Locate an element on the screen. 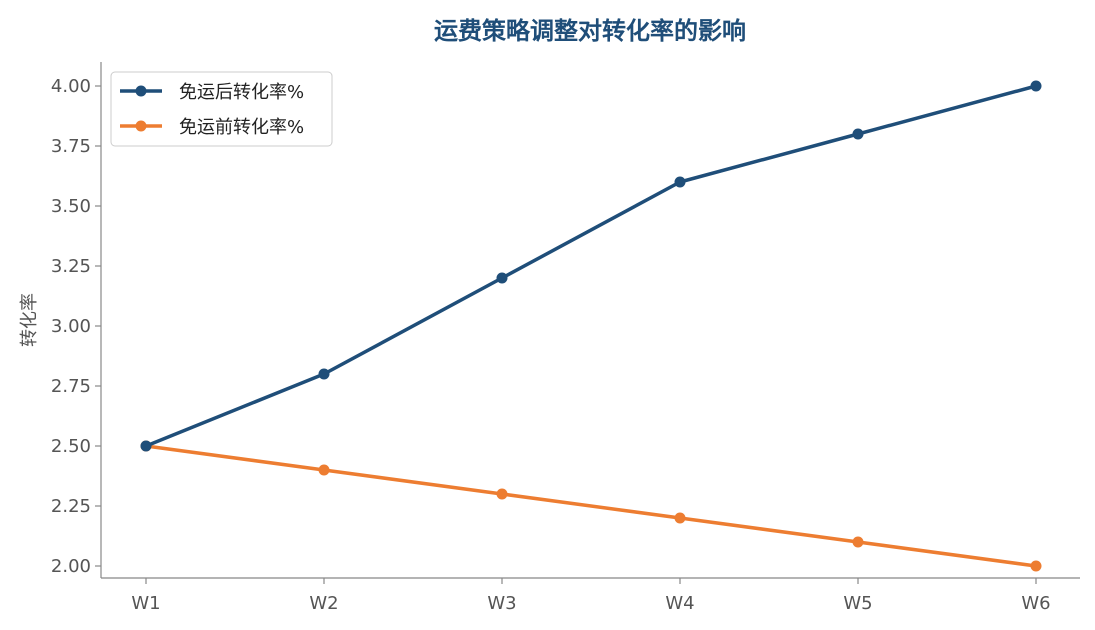  chart-title: 运费策略调整对转化率的影响 is located at coordinates (590, 31).